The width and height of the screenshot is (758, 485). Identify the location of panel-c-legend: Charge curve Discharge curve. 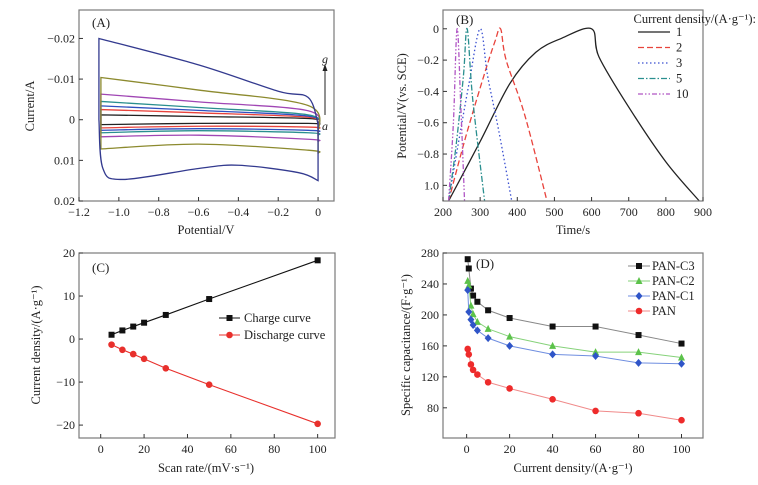
(272, 326).